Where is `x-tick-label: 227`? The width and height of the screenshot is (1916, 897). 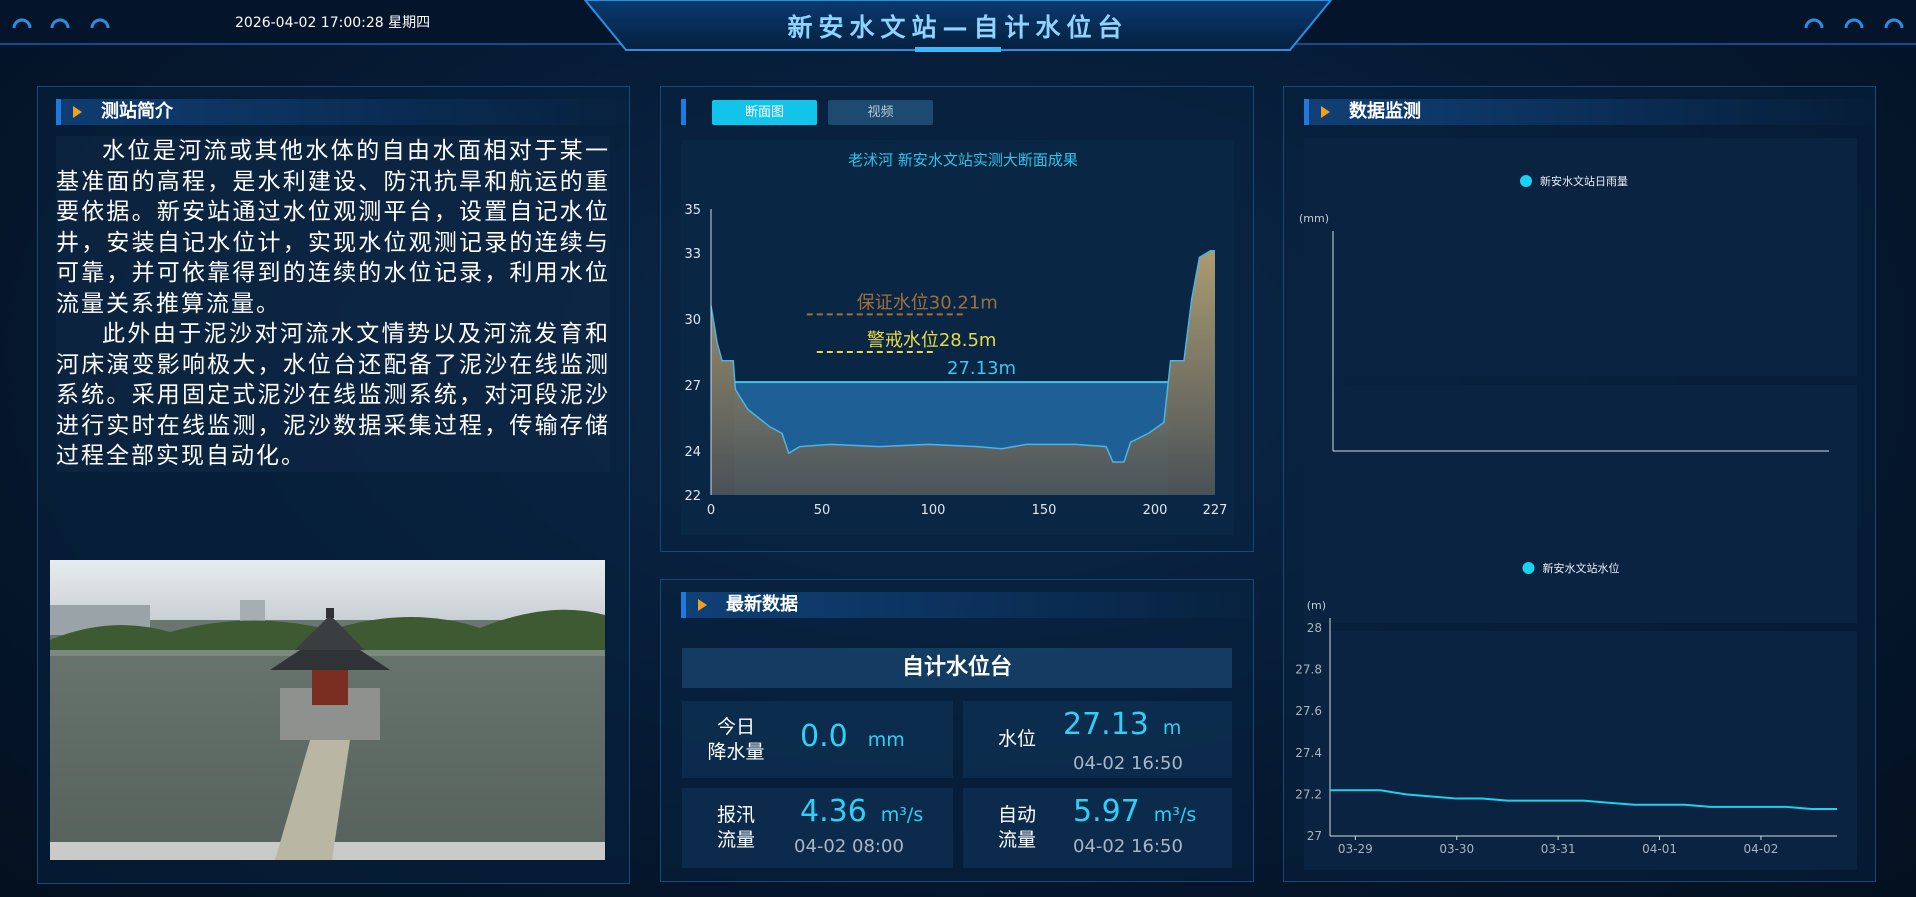
x-tick-label: 227 is located at coordinates (1215, 510).